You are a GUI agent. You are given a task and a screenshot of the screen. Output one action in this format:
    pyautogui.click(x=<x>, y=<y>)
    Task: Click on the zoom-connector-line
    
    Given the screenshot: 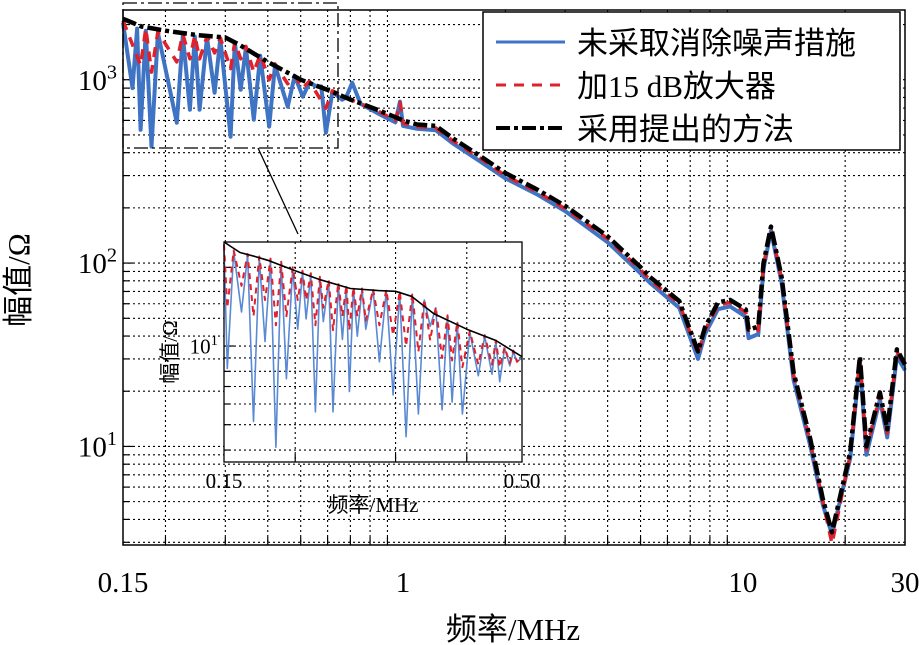 What is the action you would take?
    pyautogui.click(x=278, y=191)
    